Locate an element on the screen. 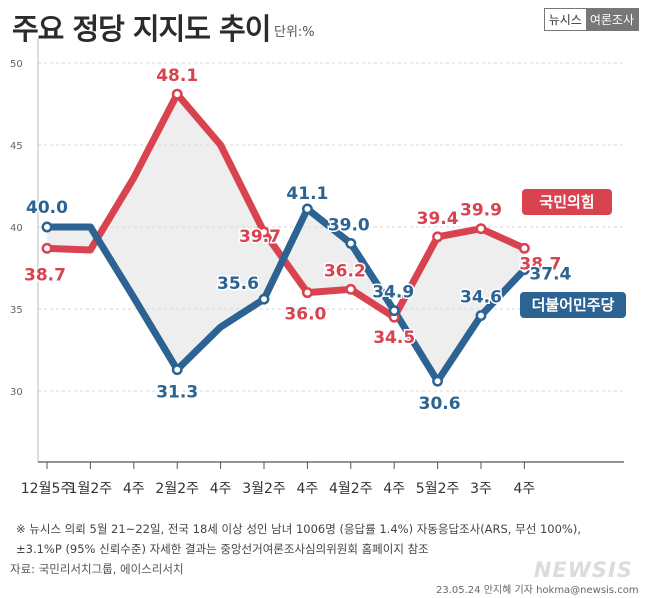  legend-label-ppp: 국민의힘 is located at coordinates (566, 202).